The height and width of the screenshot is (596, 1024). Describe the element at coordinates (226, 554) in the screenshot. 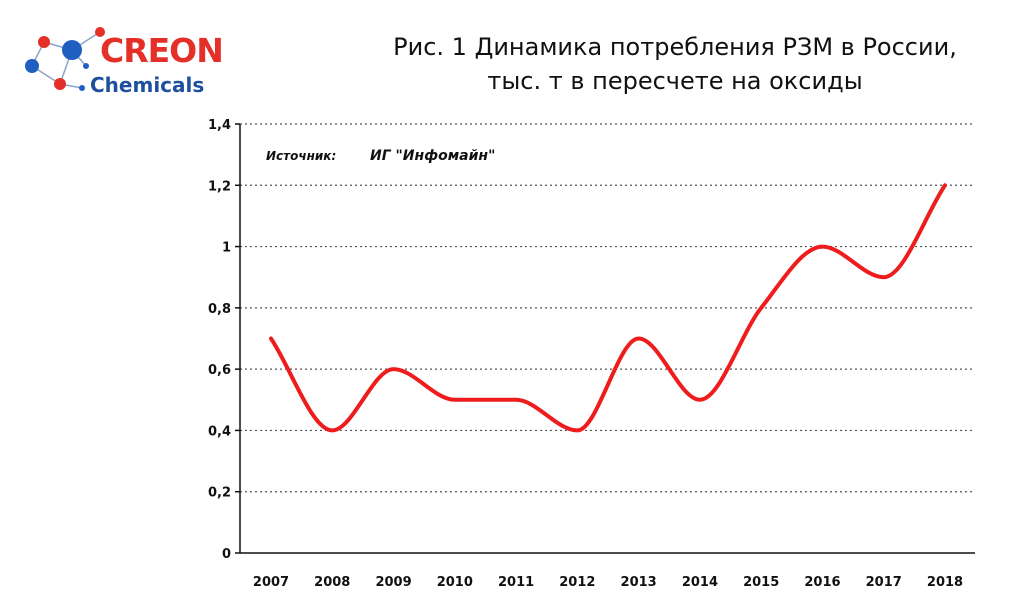

I see `y-tick-label: 0` at that location.